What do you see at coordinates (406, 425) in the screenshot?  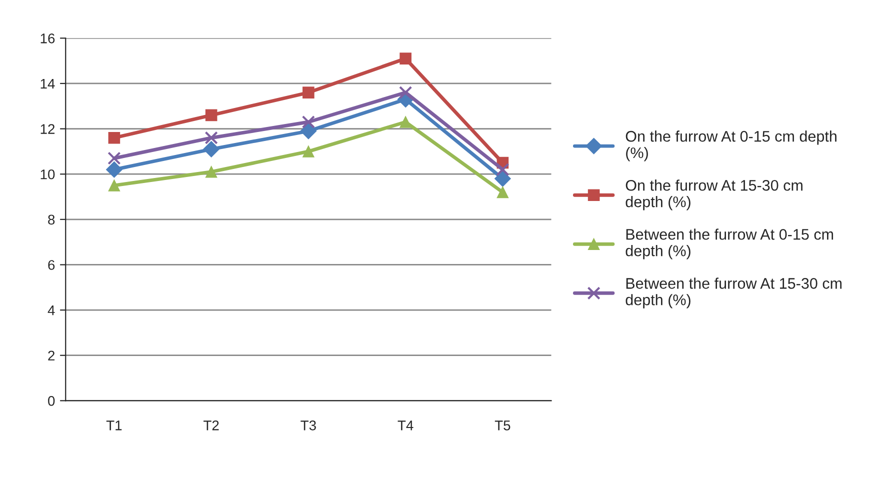 I see `x-tick-label: T4` at bounding box center [406, 425].